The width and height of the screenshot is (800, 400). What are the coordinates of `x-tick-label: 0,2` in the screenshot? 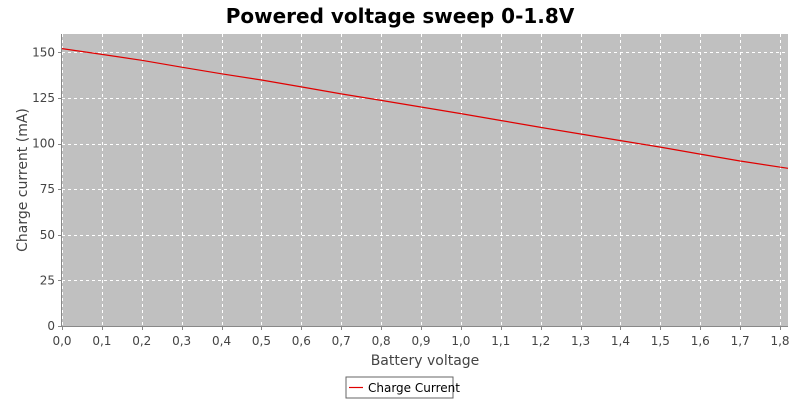 It's located at (141, 341).